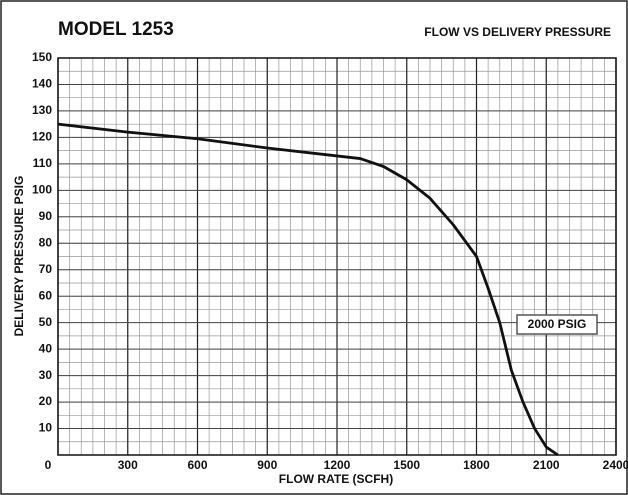 Image resolution: width=628 pixels, height=495 pixels. I want to click on y-tick-label: 90, so click(46, 216).